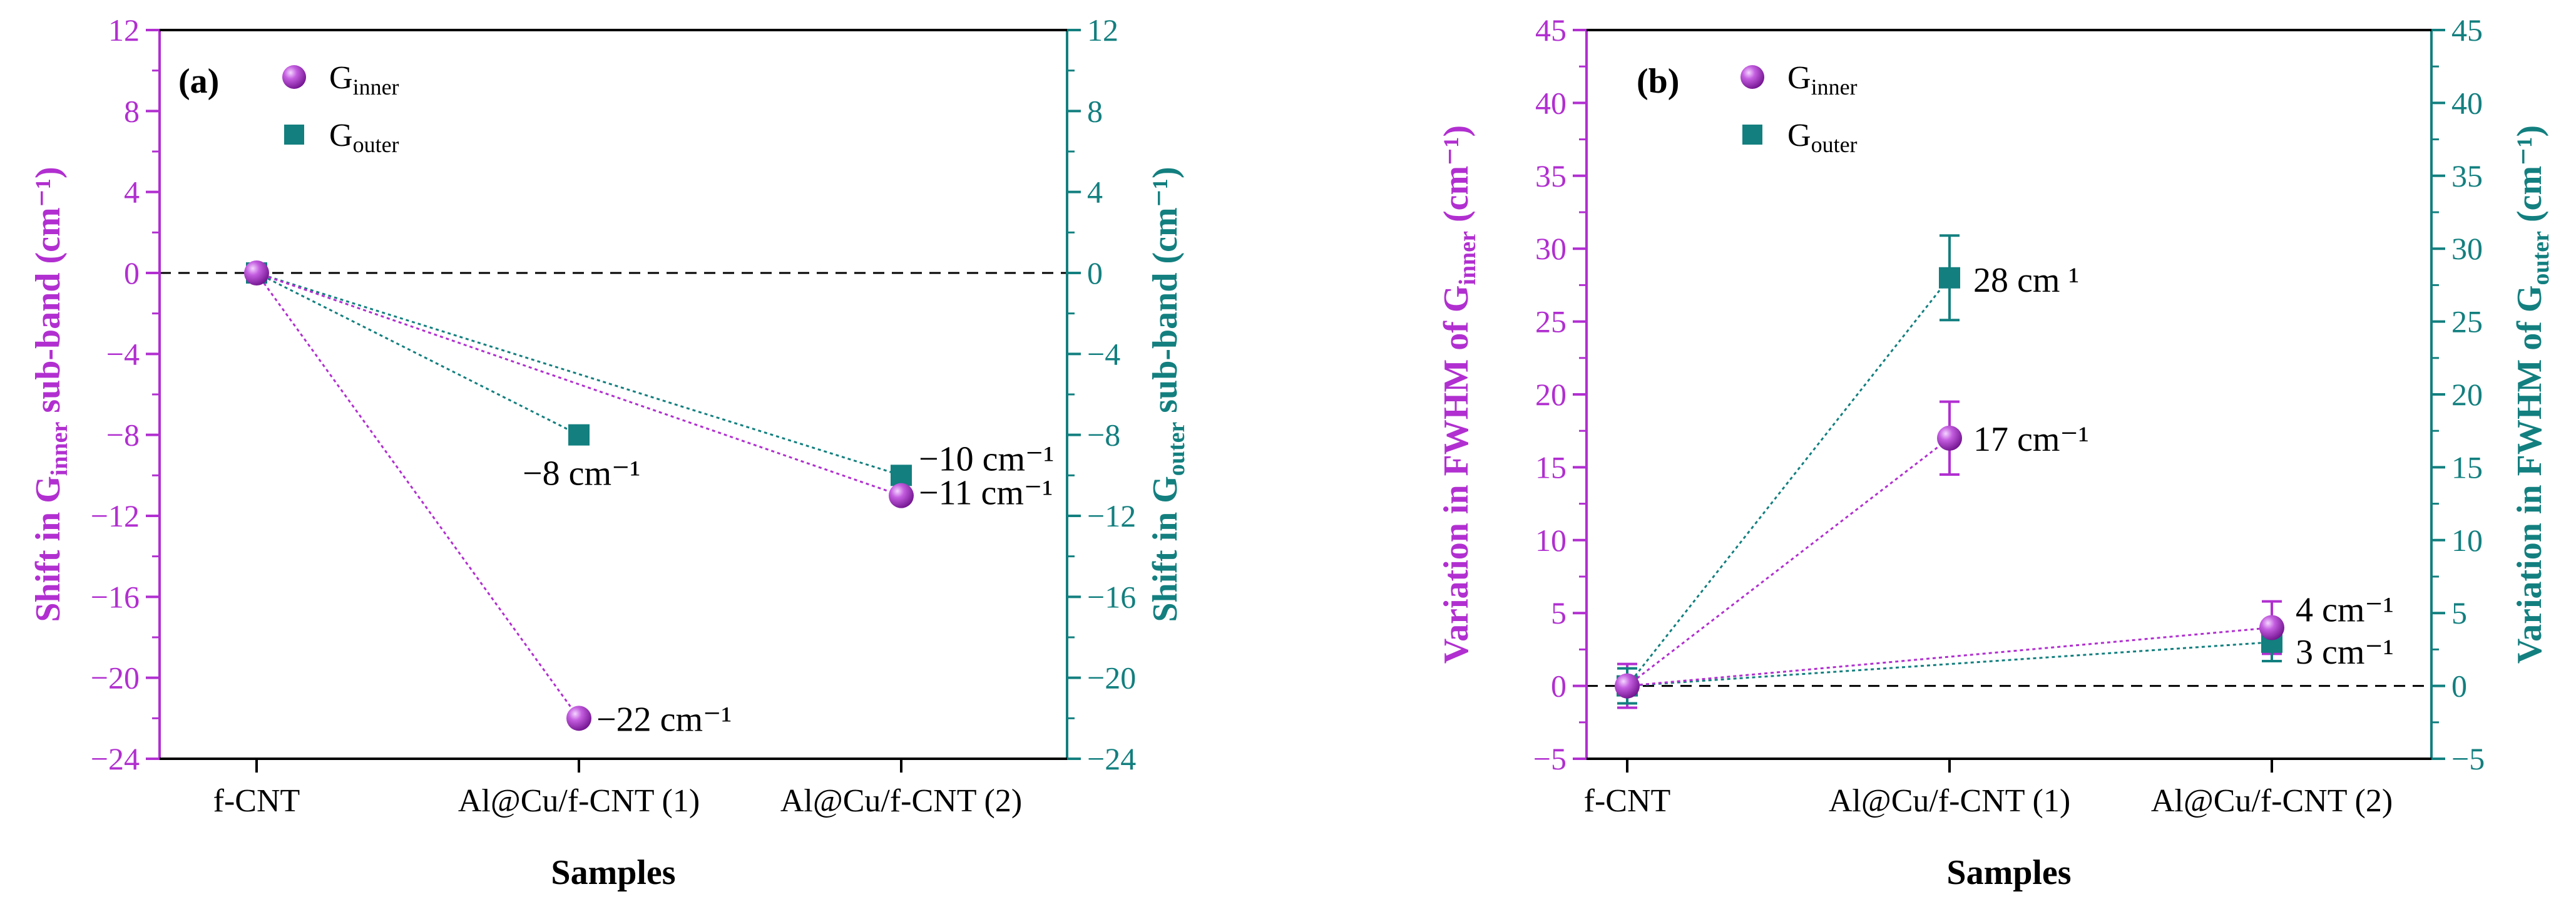 Image resolution: width=2576 pixels, height=899 pixels. I want to click on right-y-axis-title-suffix: sub-band (cm⁻¹), so click(1165, 294).